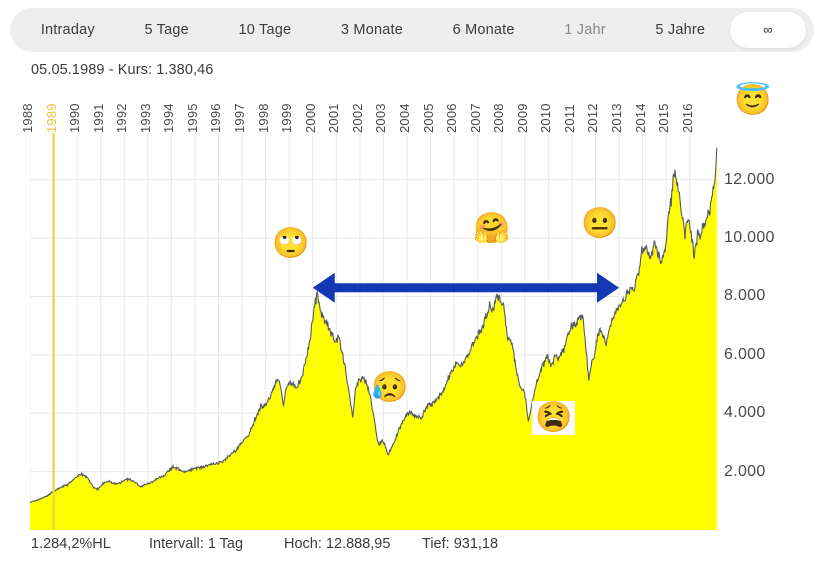 Image resolution: width=824 pixels, height=566 pixels. Describe the element at coordinates (745, 296) in the screenshot. I see `y-axis-label-8.000: 8.000` at that location.